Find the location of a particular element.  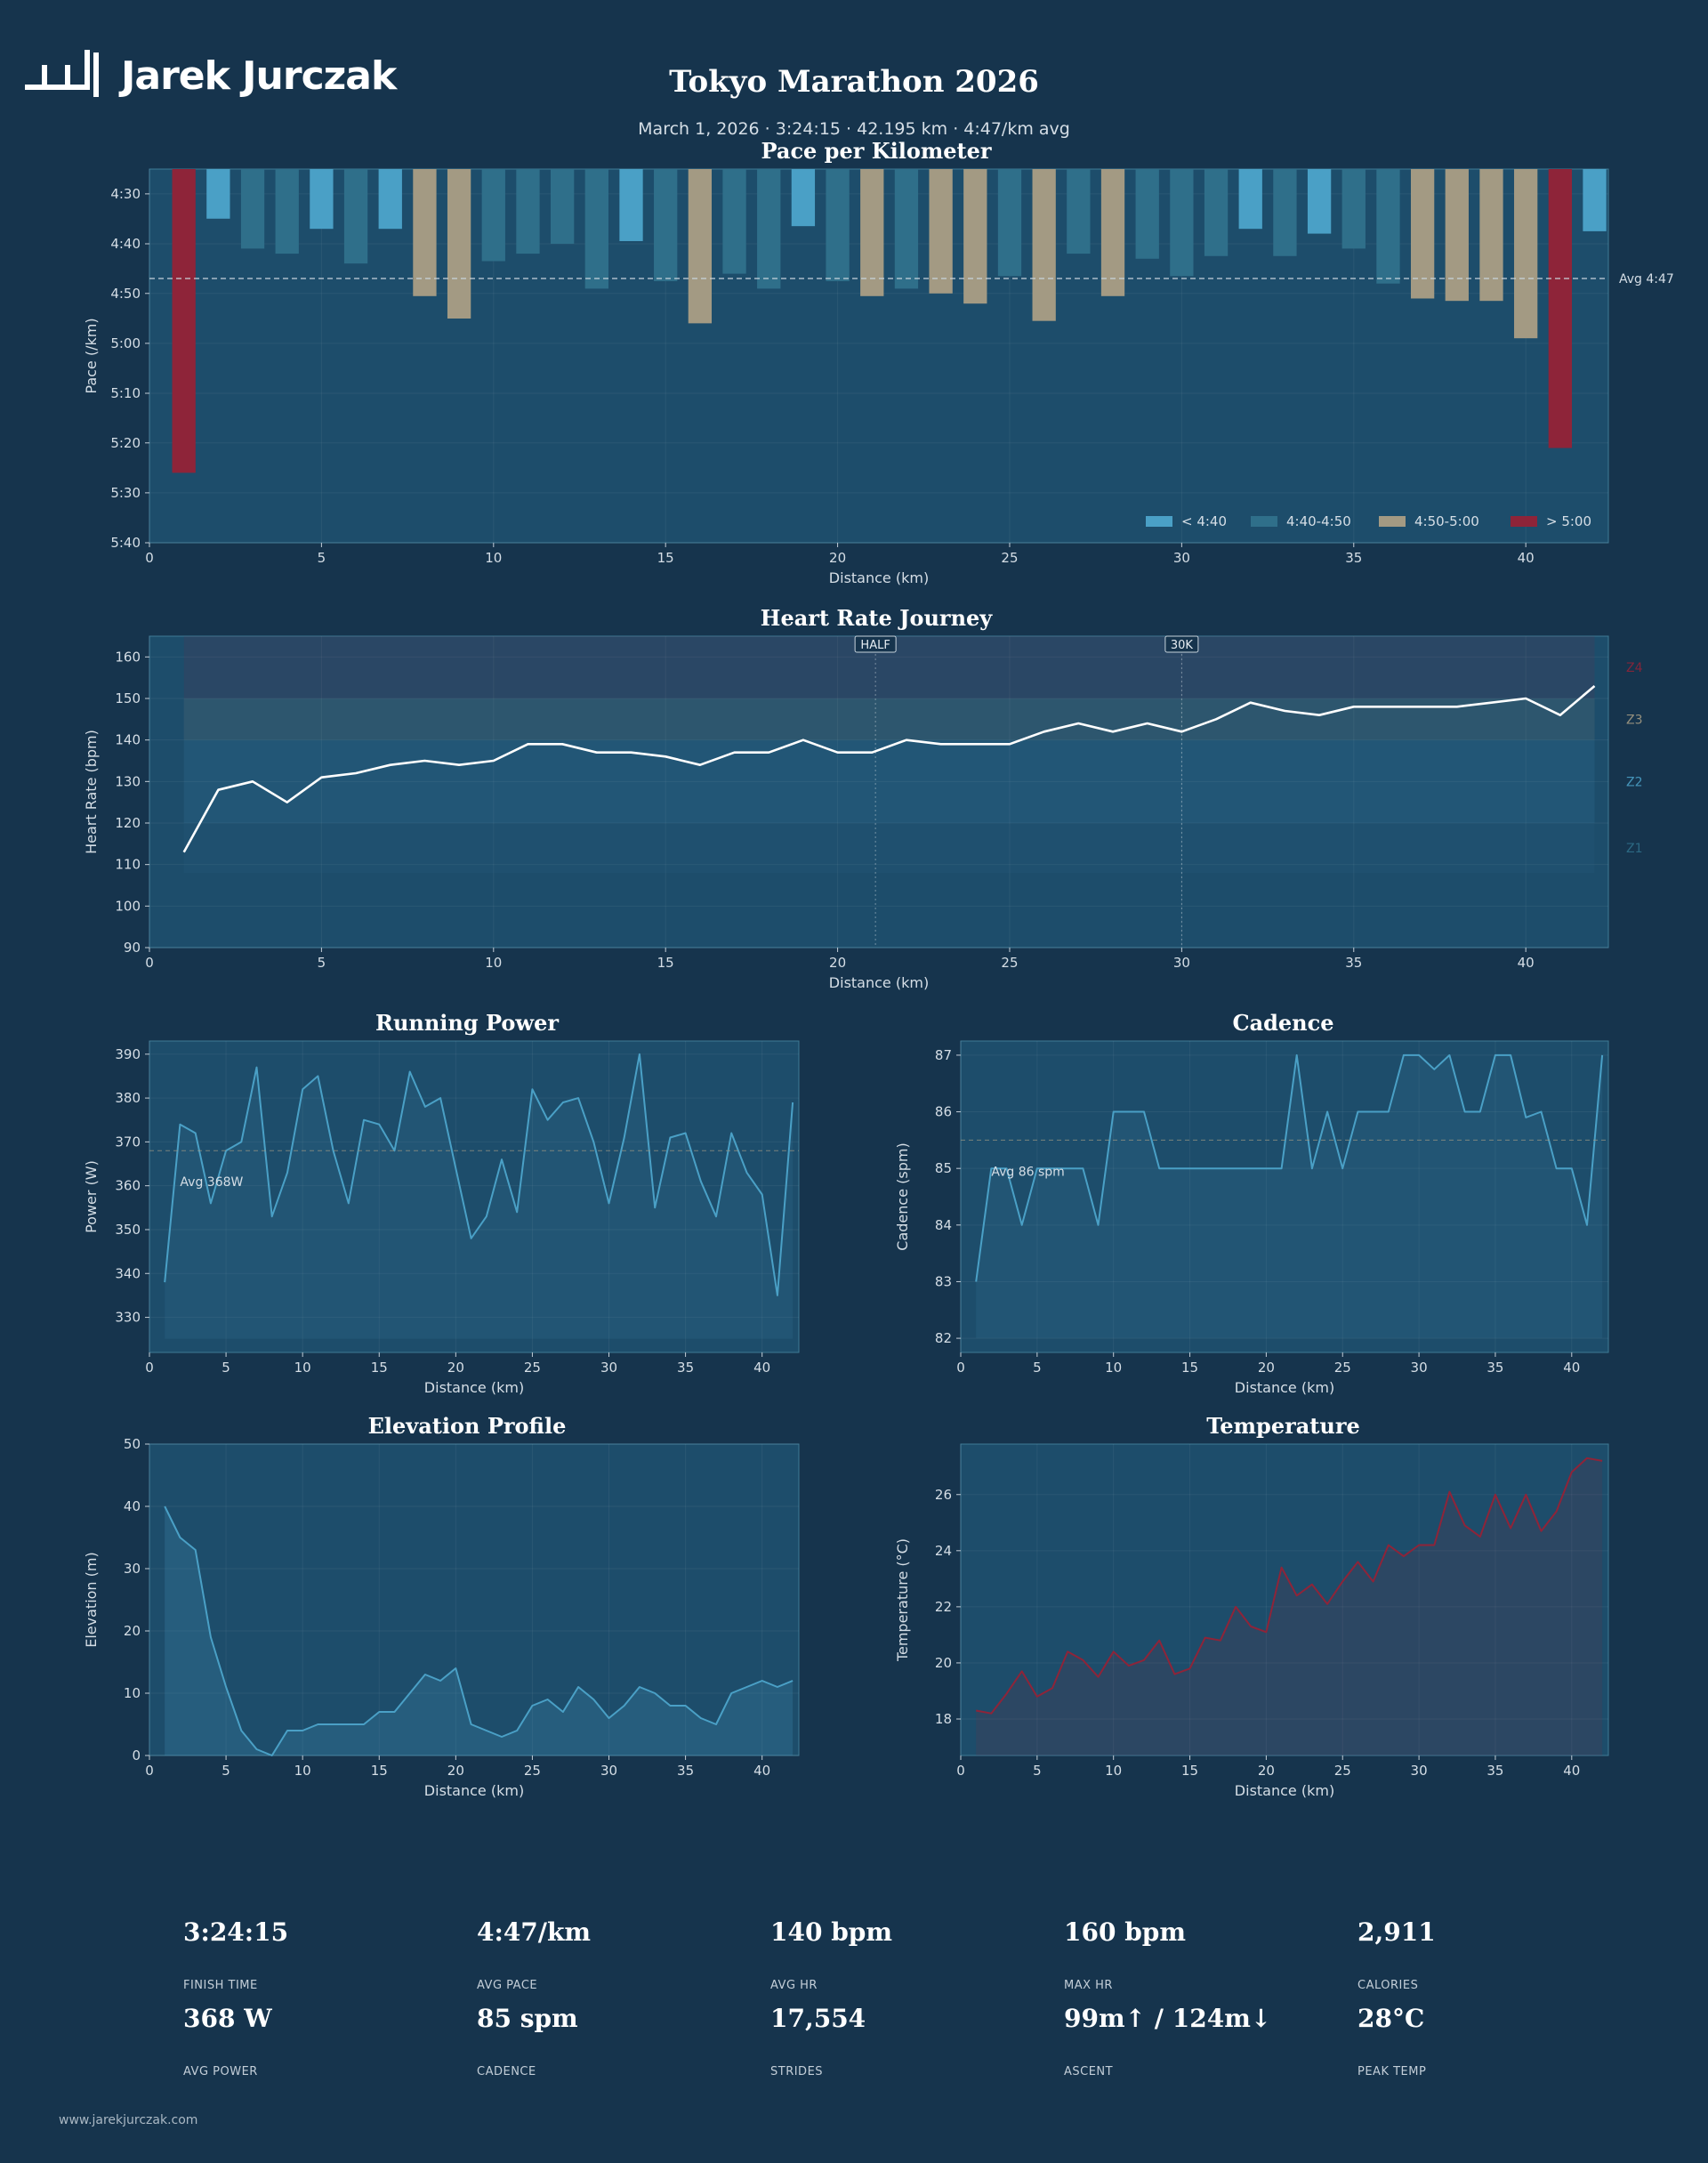

cadence-x-tick-label: 20 is located at coordinates (1266, 1368).